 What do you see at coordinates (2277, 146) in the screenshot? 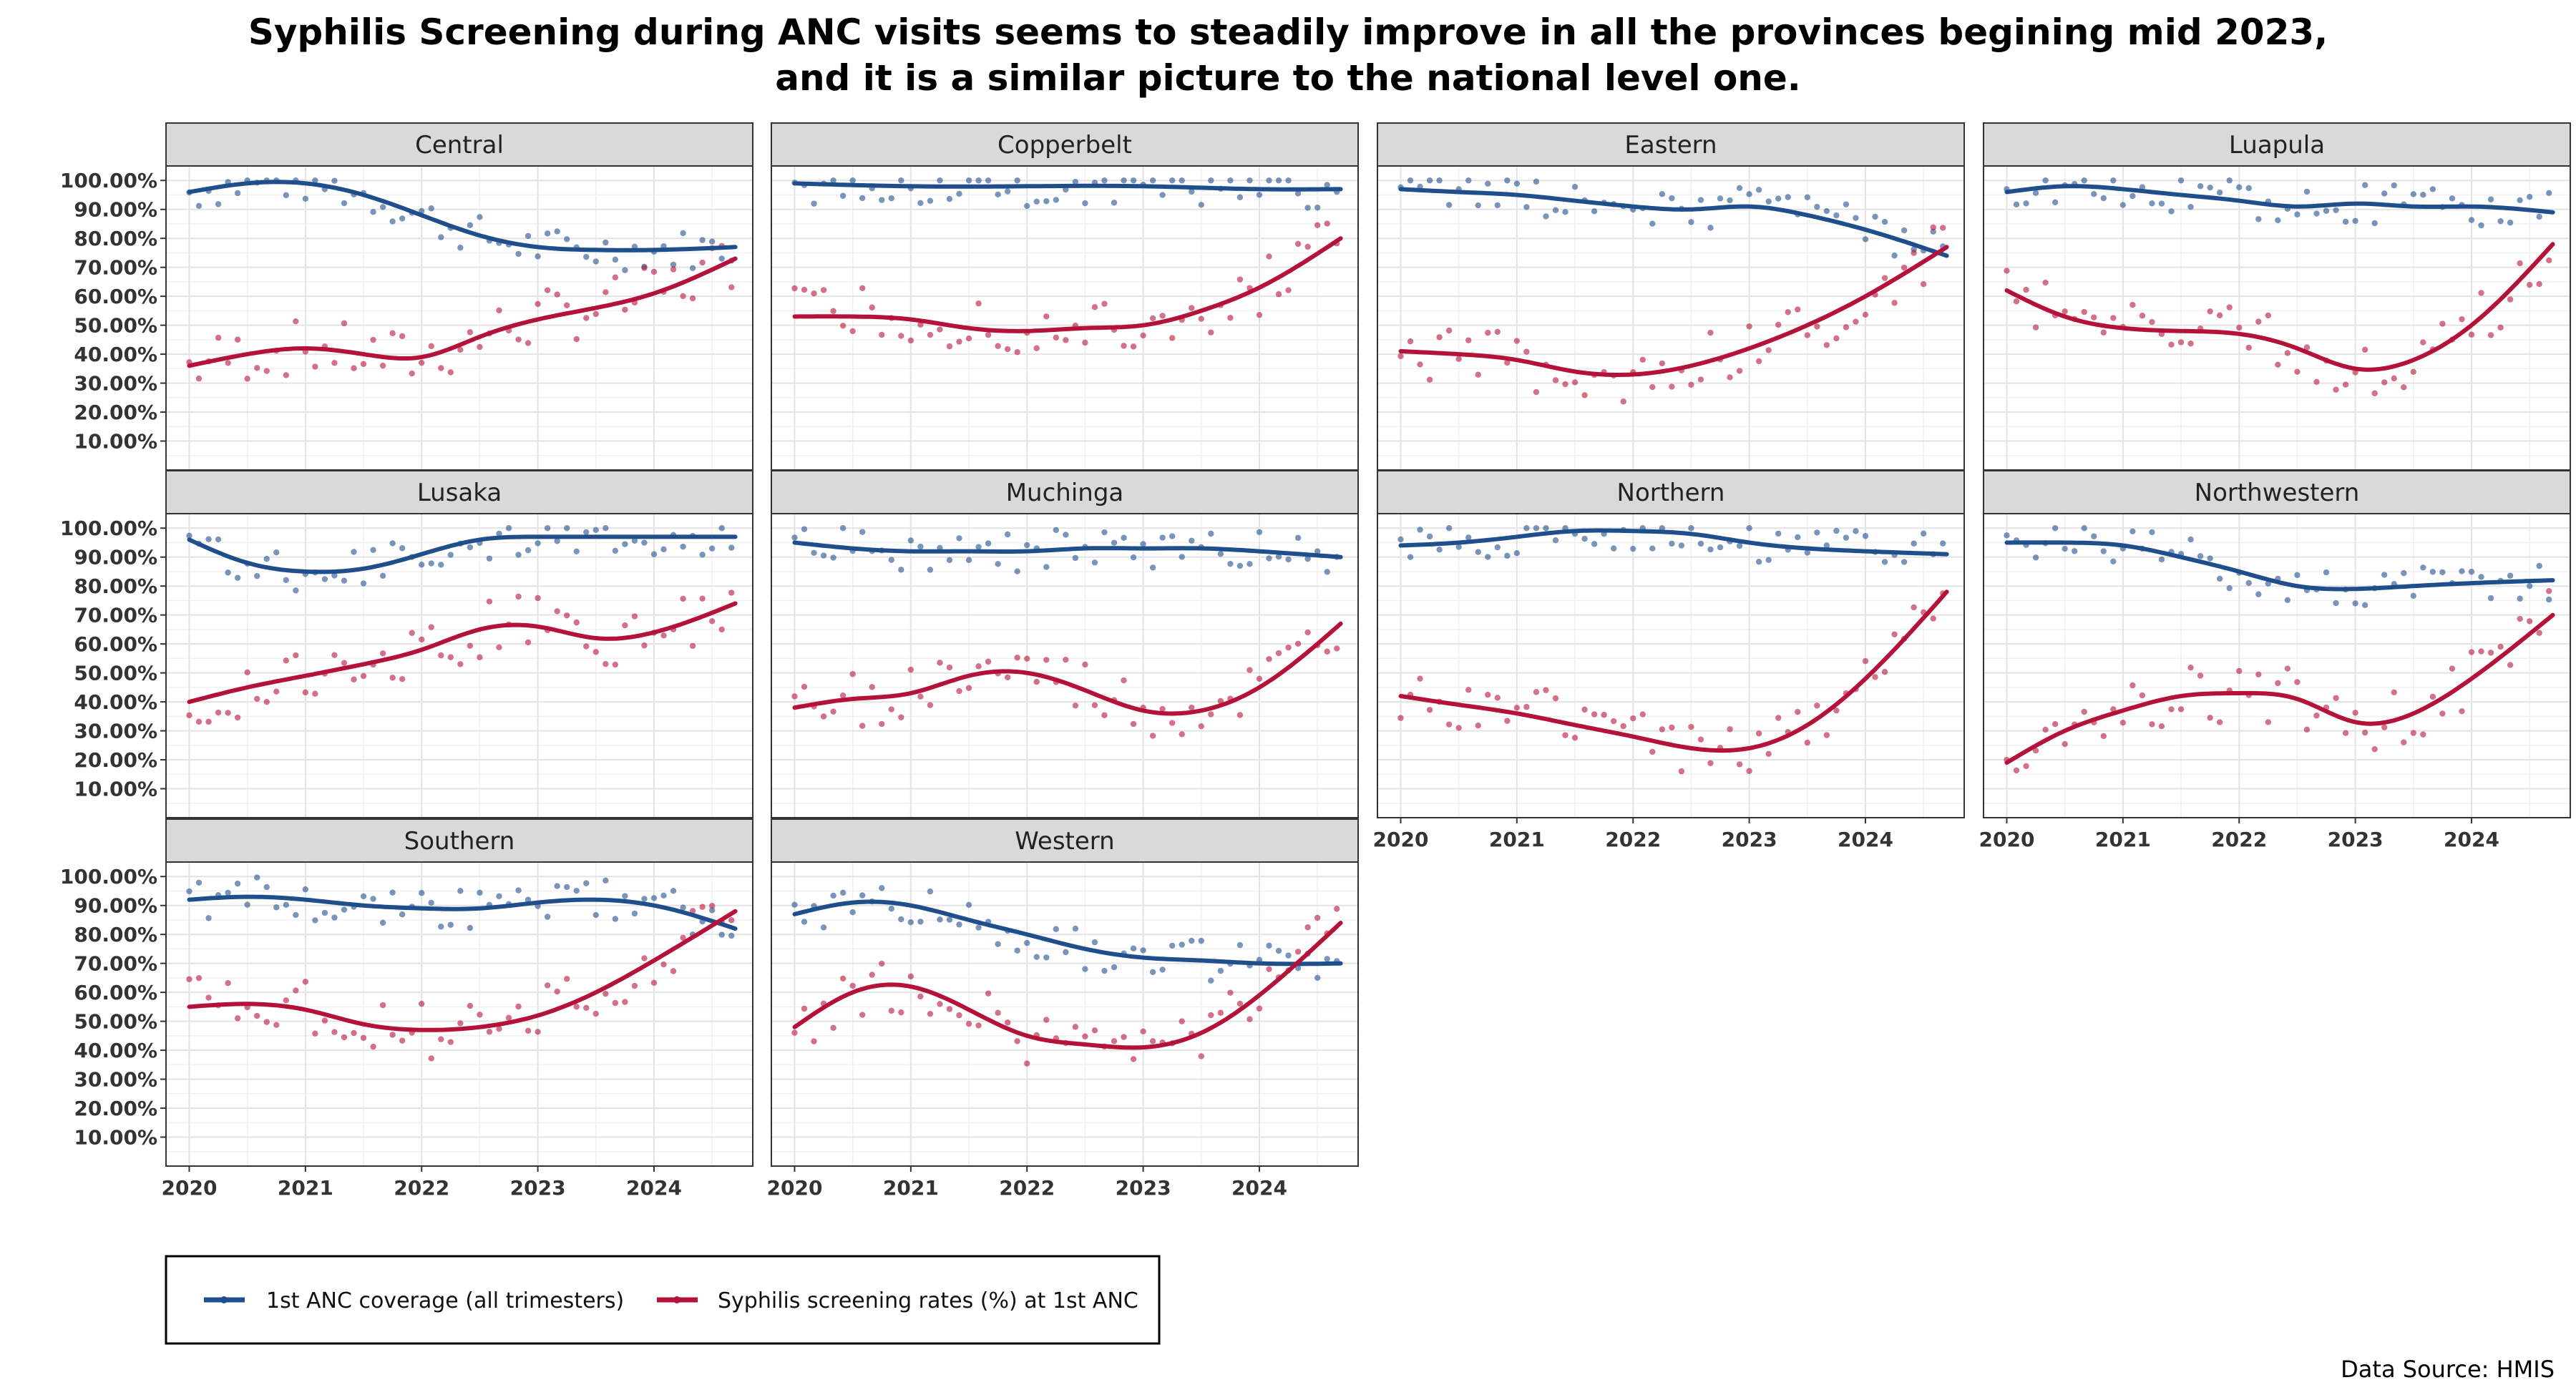
I see `panel-strip-label-luapula: Luapula` at bounding box center [2277, 146].